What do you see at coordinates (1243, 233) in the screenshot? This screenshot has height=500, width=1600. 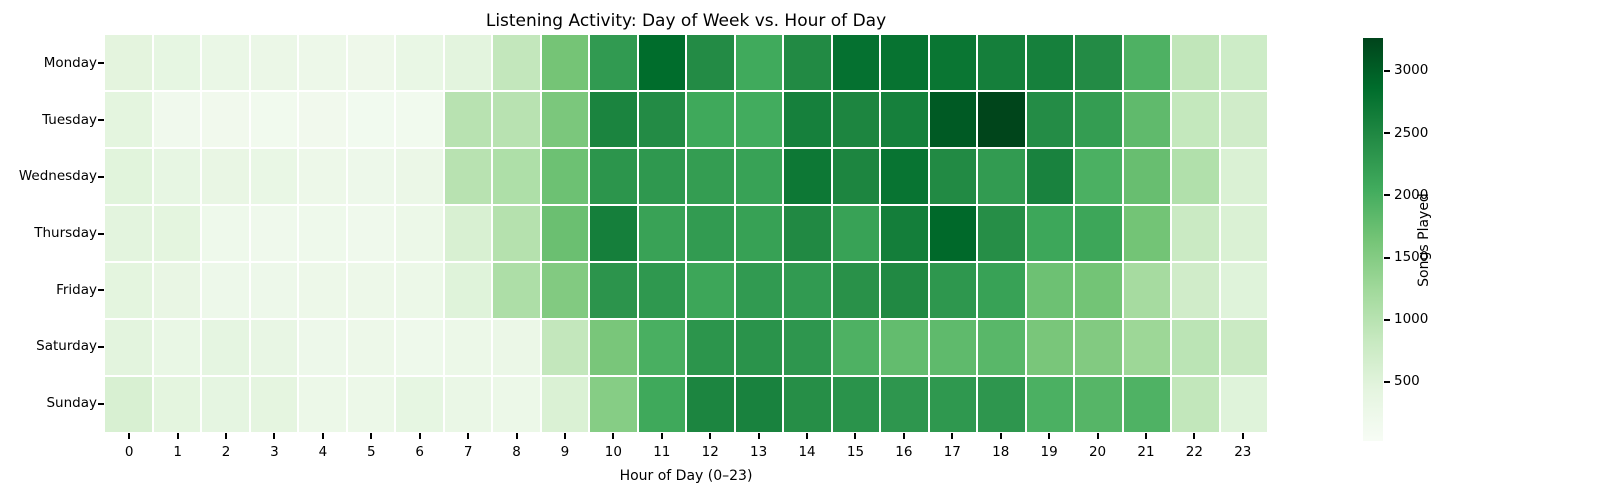 I see `heatmap-cell-thursday-h23` at bounding box center [1243, 233].